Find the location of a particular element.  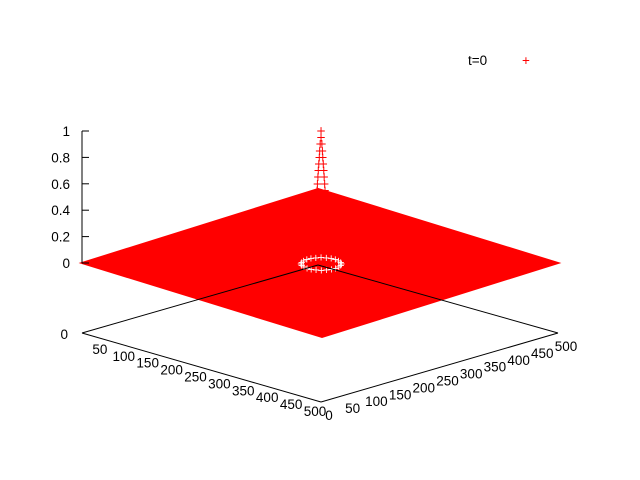

x-tick-label: 250 is located at coordinates (447, 381).